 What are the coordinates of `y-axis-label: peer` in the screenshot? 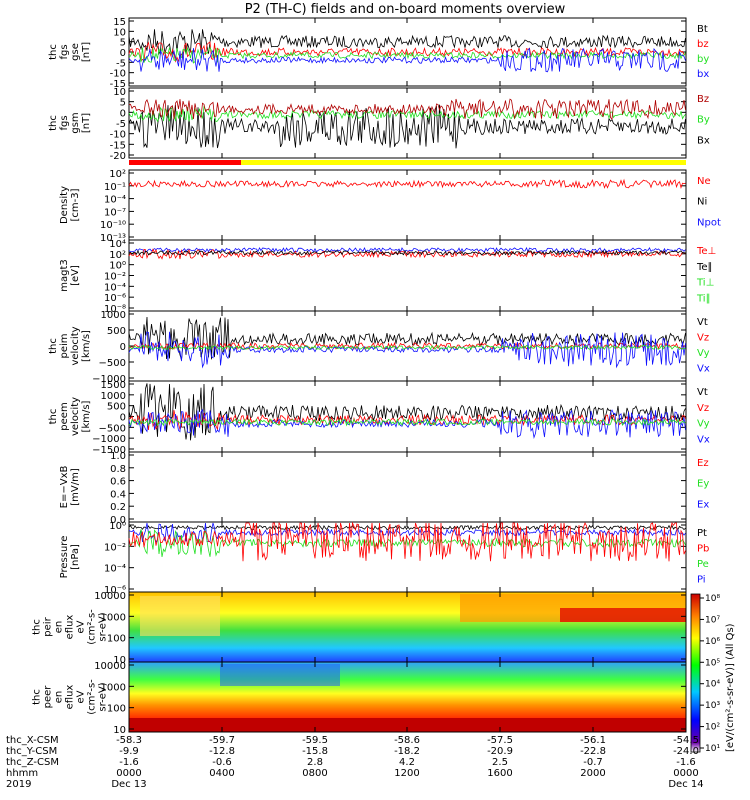 It's located at (48, 697).